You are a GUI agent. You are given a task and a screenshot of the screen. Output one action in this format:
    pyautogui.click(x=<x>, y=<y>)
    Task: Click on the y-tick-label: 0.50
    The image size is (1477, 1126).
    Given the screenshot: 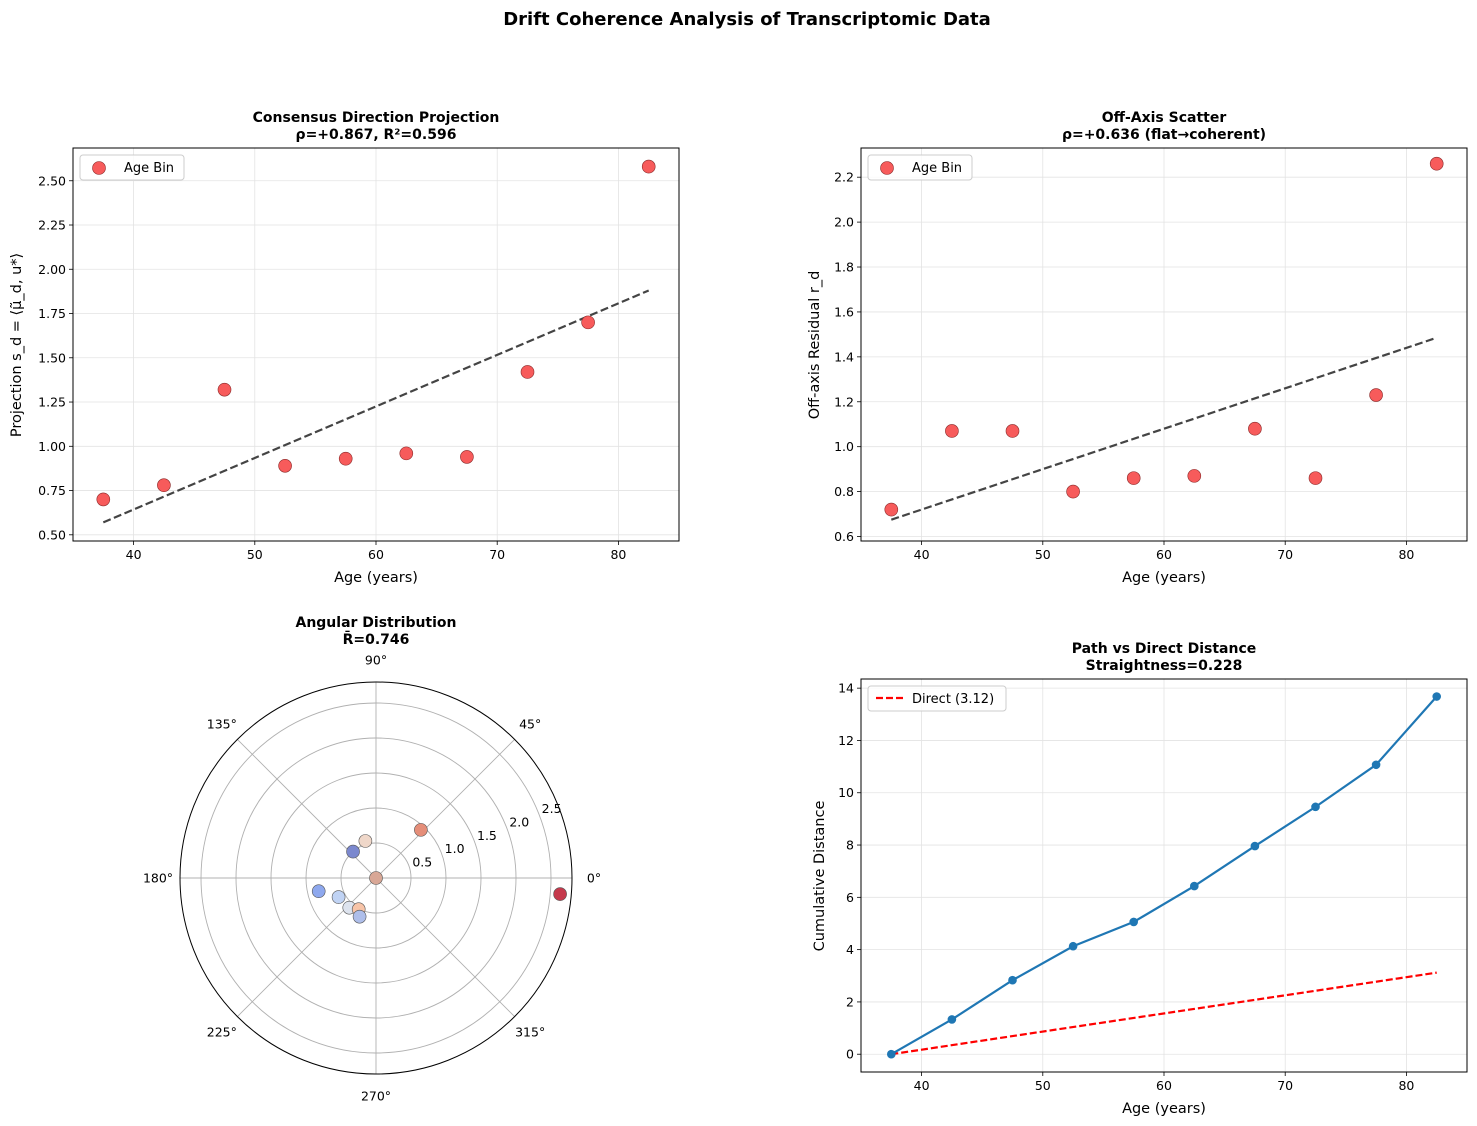 What is the action you would take?
    pyautogui.click(x=52, y=534)
    